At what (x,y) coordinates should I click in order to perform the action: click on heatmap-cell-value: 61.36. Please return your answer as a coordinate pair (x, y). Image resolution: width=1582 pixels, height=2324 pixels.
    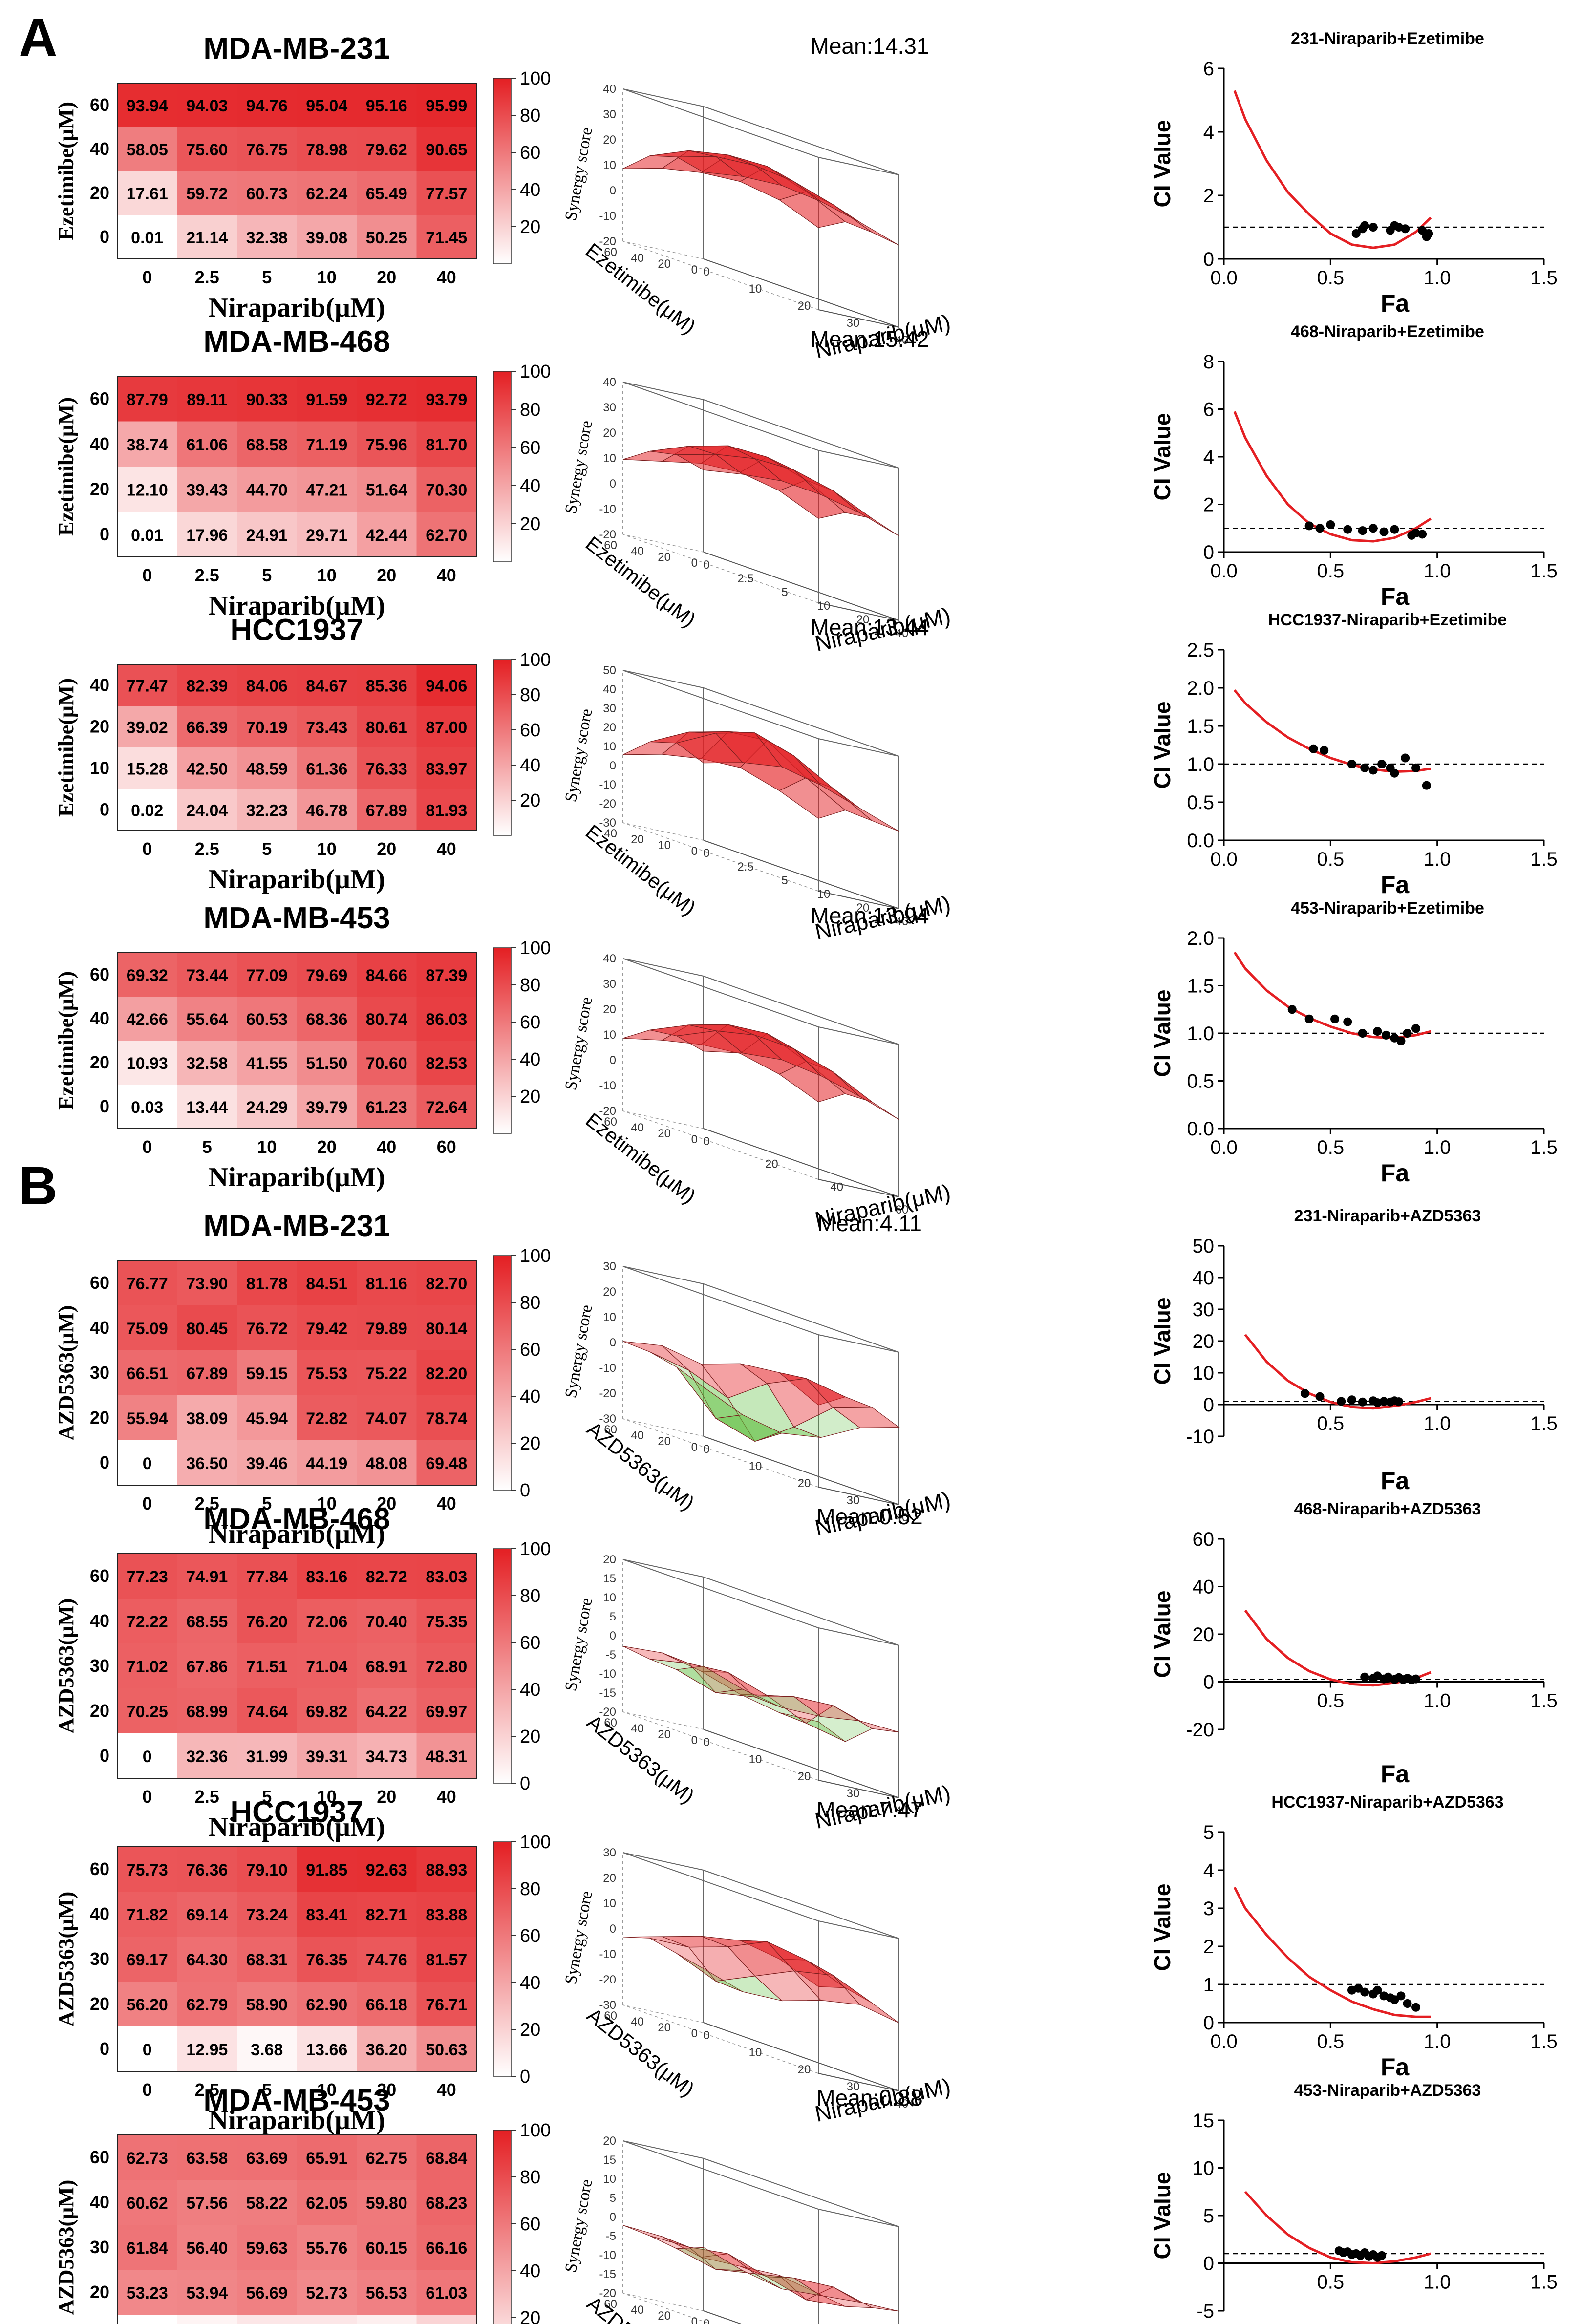
    Looking at the image, I should click on (326, 770).